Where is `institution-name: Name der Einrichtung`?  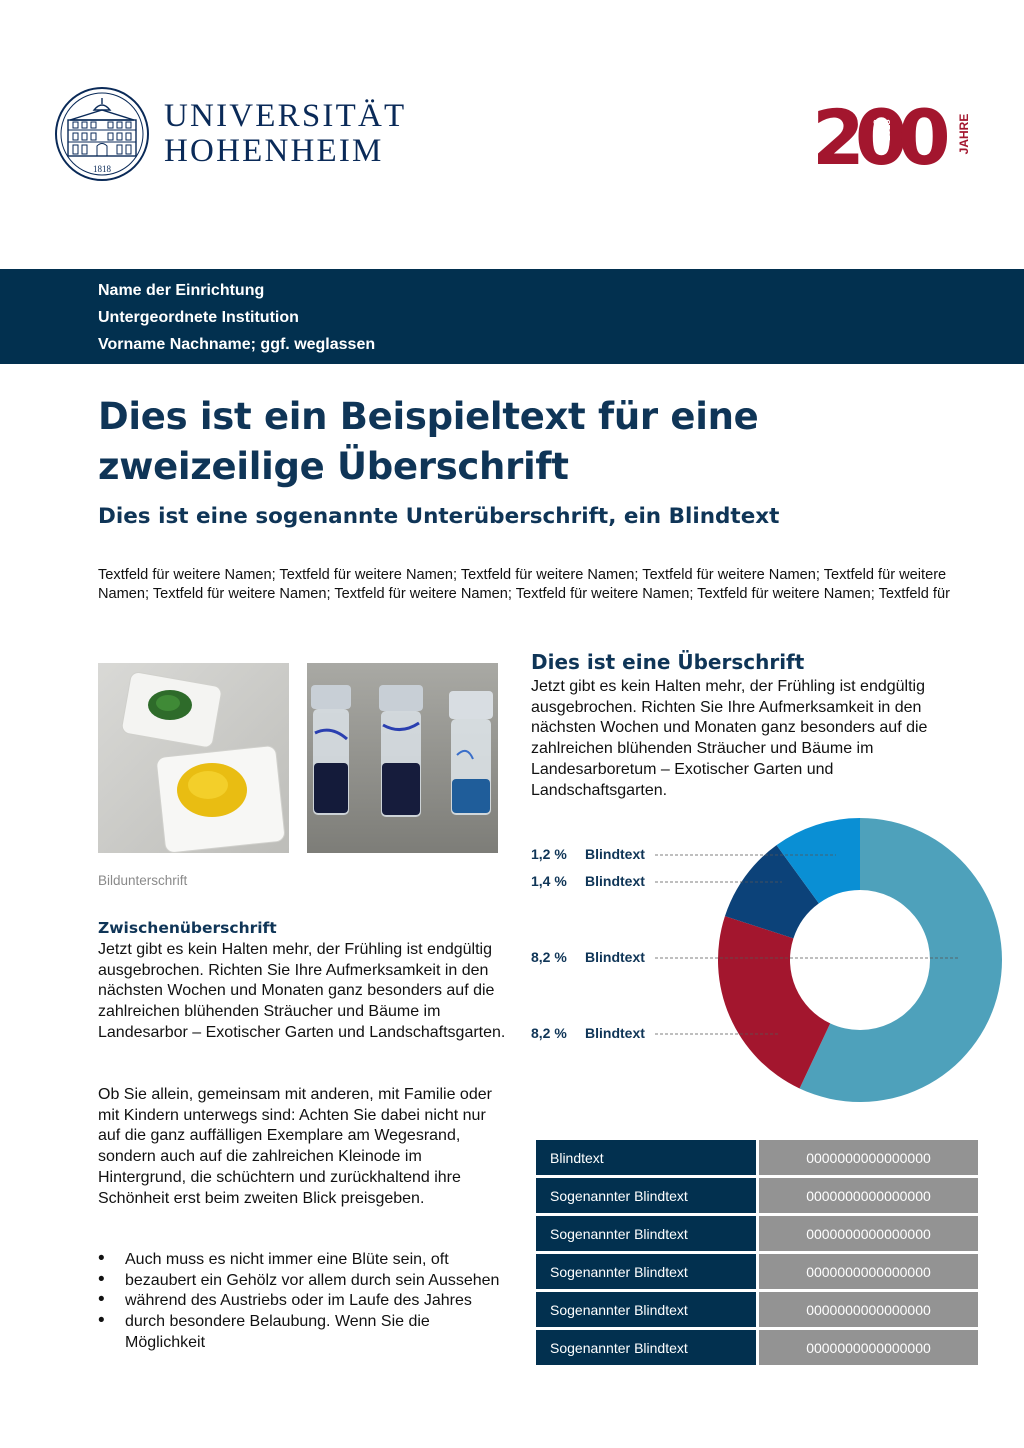 institution-name: Name der Einrichtung is located at coordinates (181, 290).